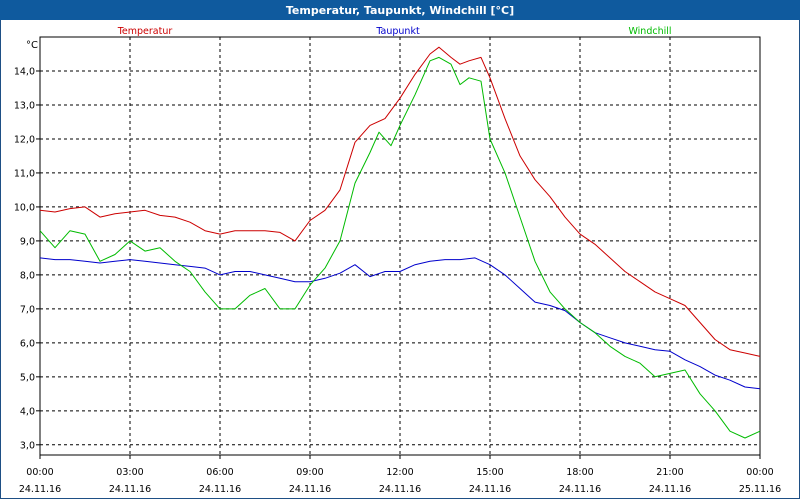 This screenshot has width=800, height=500. Describe the element at coordinates (760, 489) in the screenshot. I see `x-tick-date: 25.11.16` at that location.